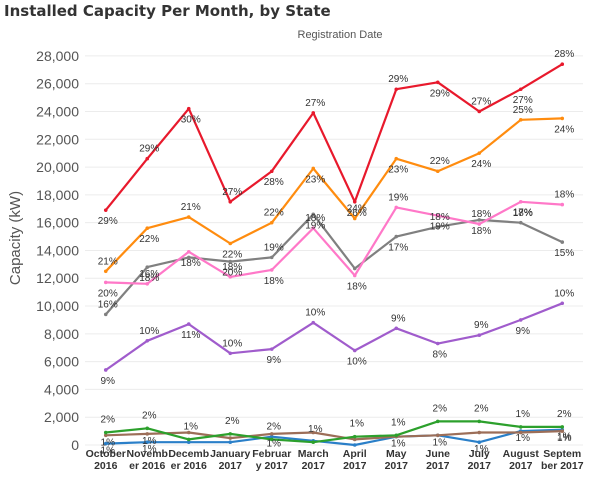 Image resolution: width=600 pixels, height=479 pixels. What do you see at coordinates (398, 170) in the screenshot?
I see `data-label: 23%` at bounding box center [398, 170].